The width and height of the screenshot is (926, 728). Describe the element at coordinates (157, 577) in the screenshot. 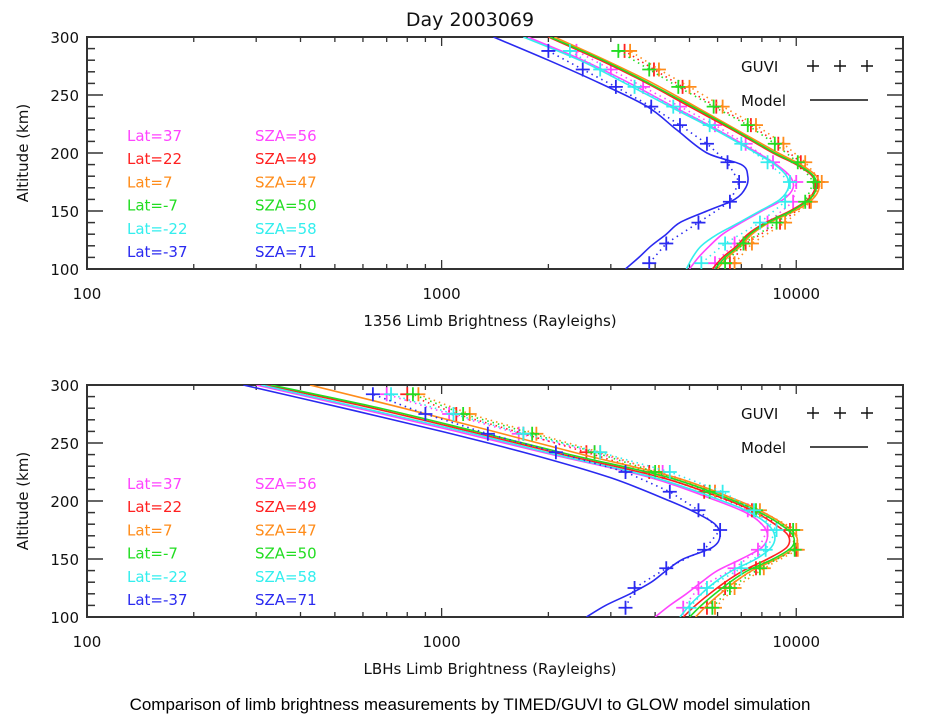

I see `legend-lat: Lat=-22` at that location.